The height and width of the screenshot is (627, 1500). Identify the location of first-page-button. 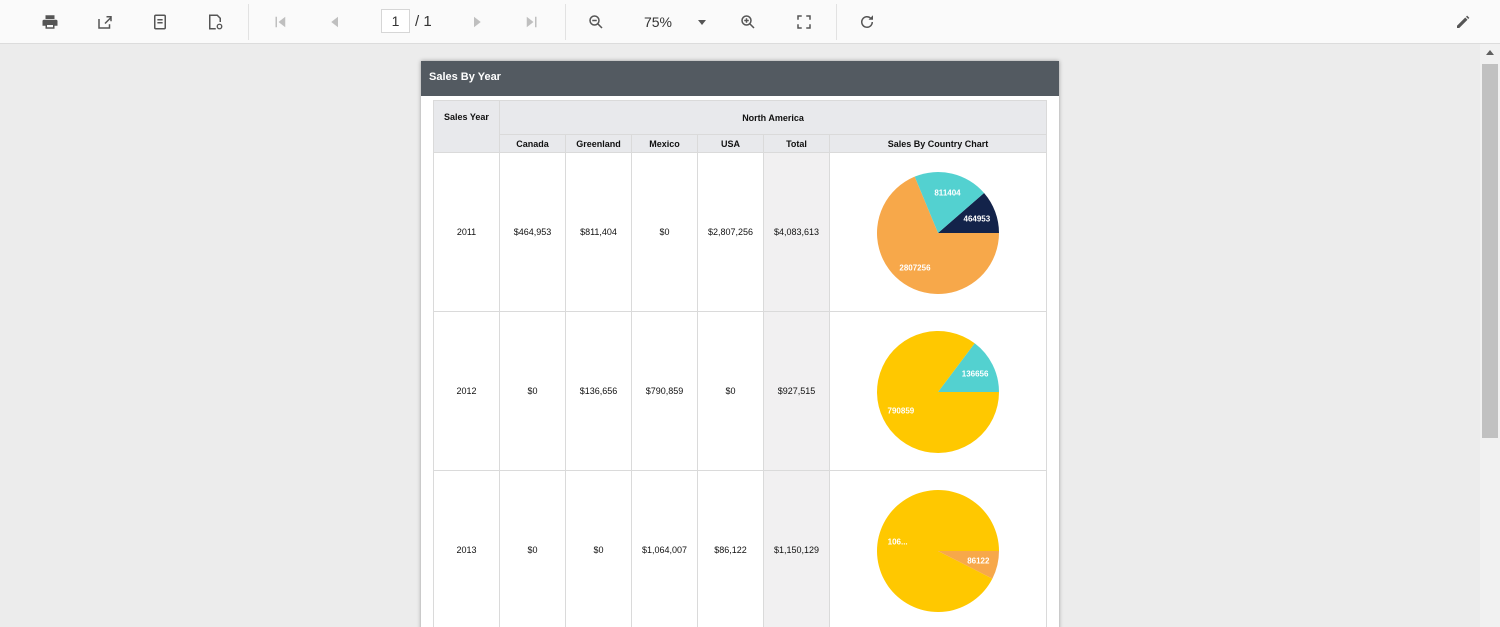
(280, 22).